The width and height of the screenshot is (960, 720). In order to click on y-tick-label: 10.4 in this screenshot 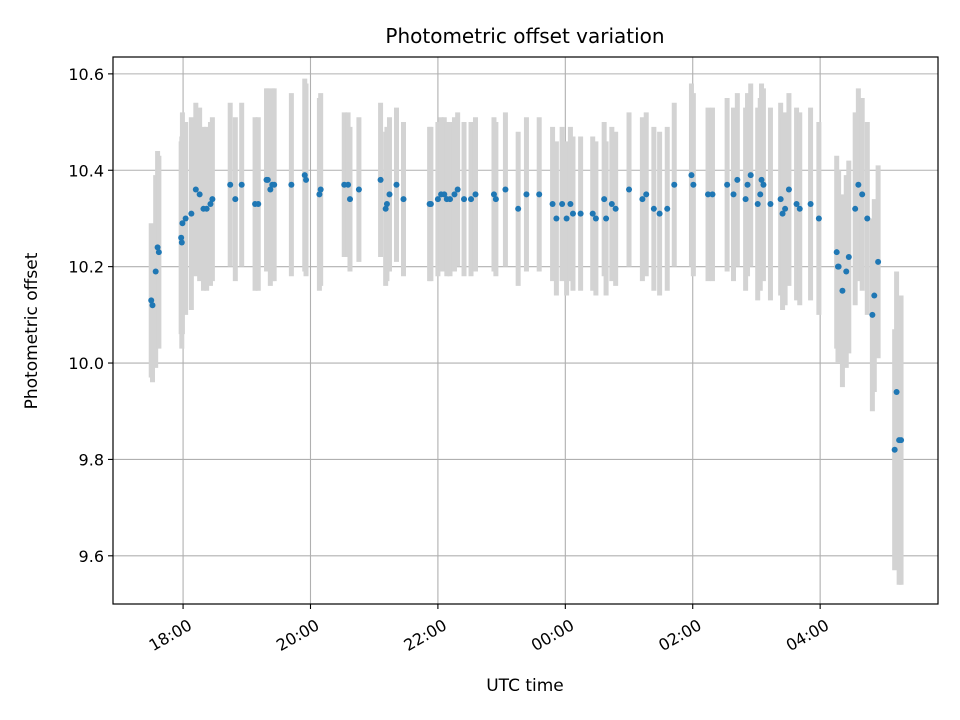, I will do `click(86, 170)`.